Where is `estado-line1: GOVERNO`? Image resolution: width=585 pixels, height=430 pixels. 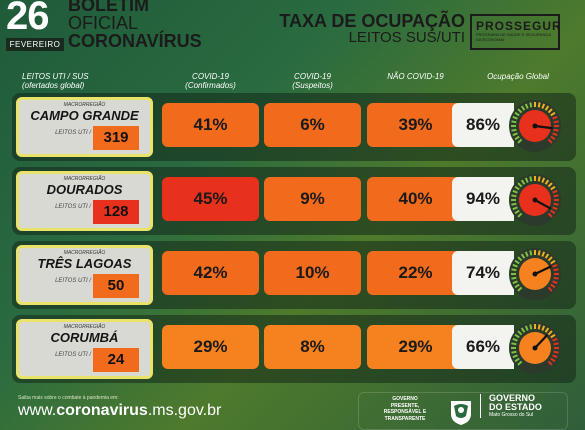 estado-line1: GOVERNO is located at coordinates (512, 398).